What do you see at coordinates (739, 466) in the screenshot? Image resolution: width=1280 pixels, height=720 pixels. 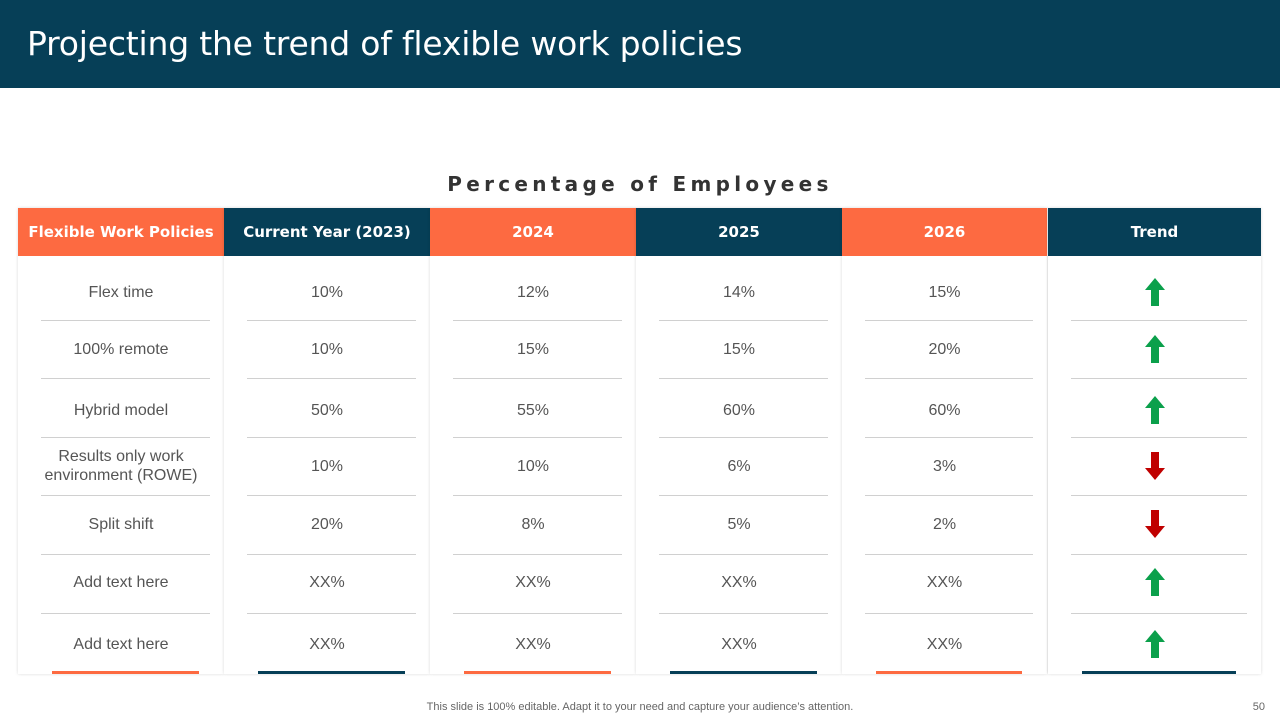 I see `percentage-cell: 6%` at bounding box center [739, 466].